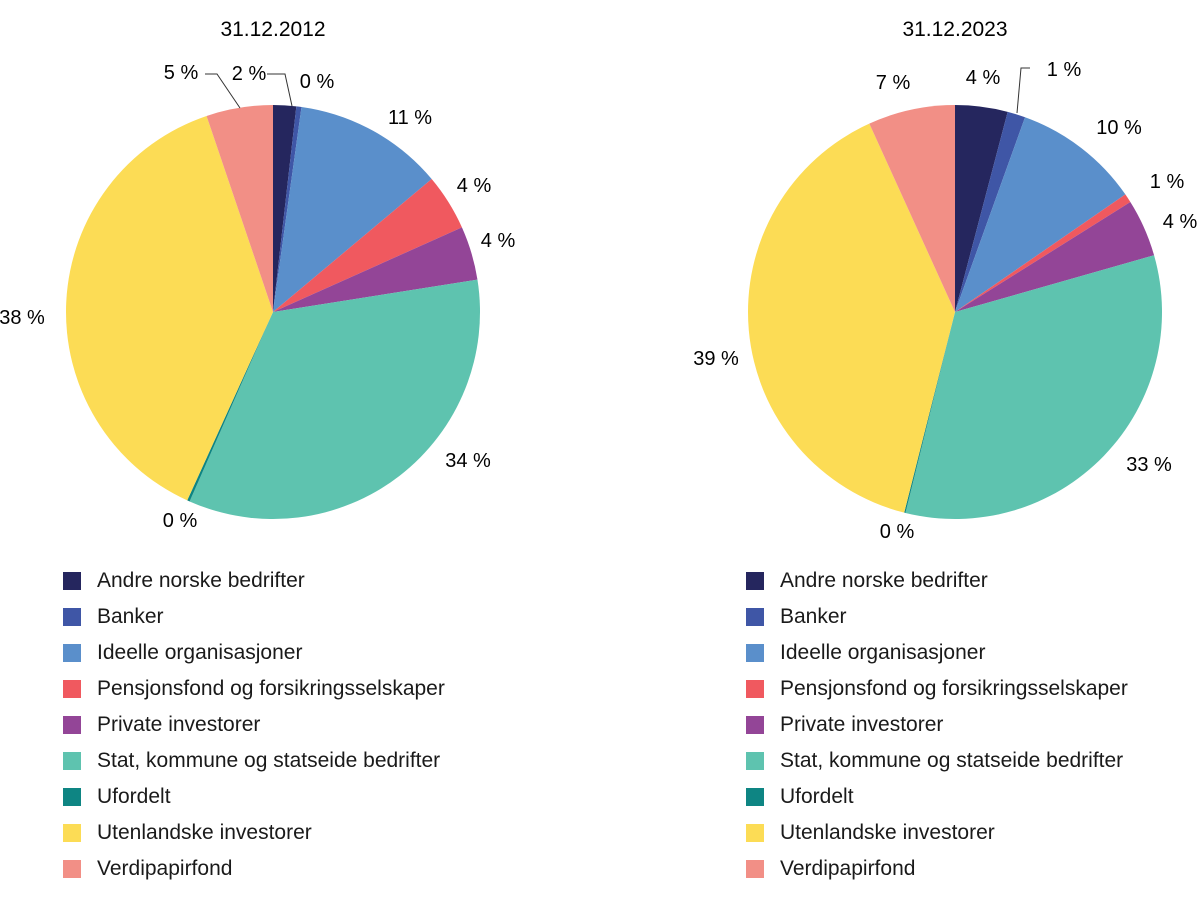 The height and width of the screenshot is (901, 1200). I want to click on data-label: 33 %, so click(1149, 465).